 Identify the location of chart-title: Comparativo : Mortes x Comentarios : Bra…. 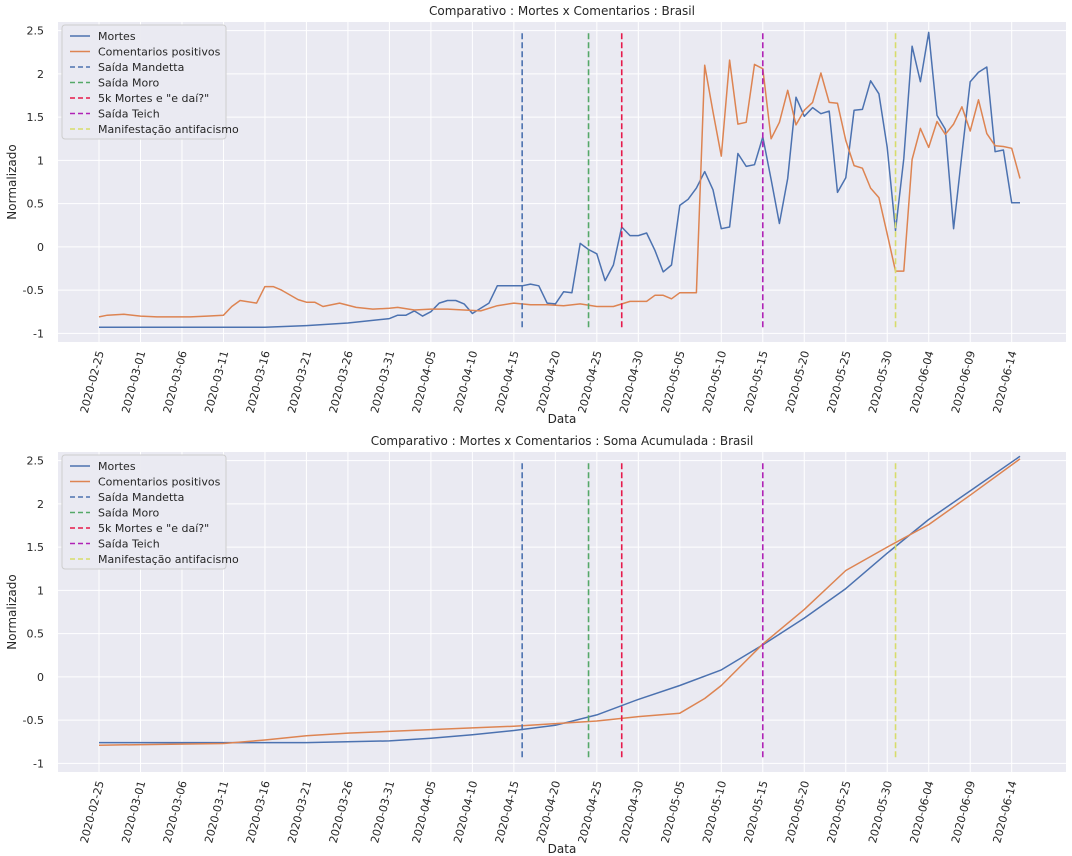
(562, 11).